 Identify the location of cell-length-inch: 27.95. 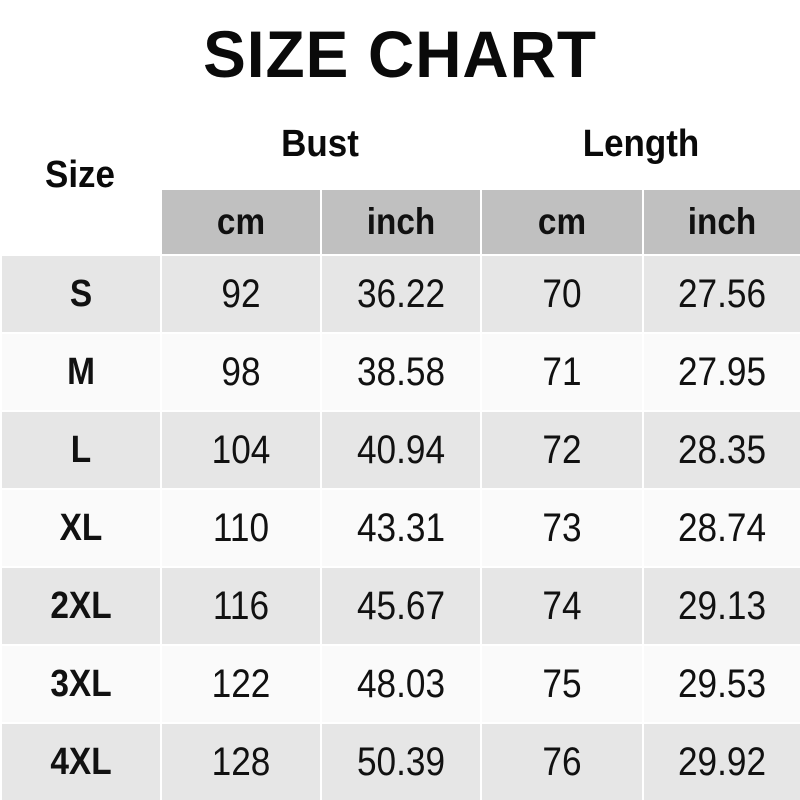
(722, 372).